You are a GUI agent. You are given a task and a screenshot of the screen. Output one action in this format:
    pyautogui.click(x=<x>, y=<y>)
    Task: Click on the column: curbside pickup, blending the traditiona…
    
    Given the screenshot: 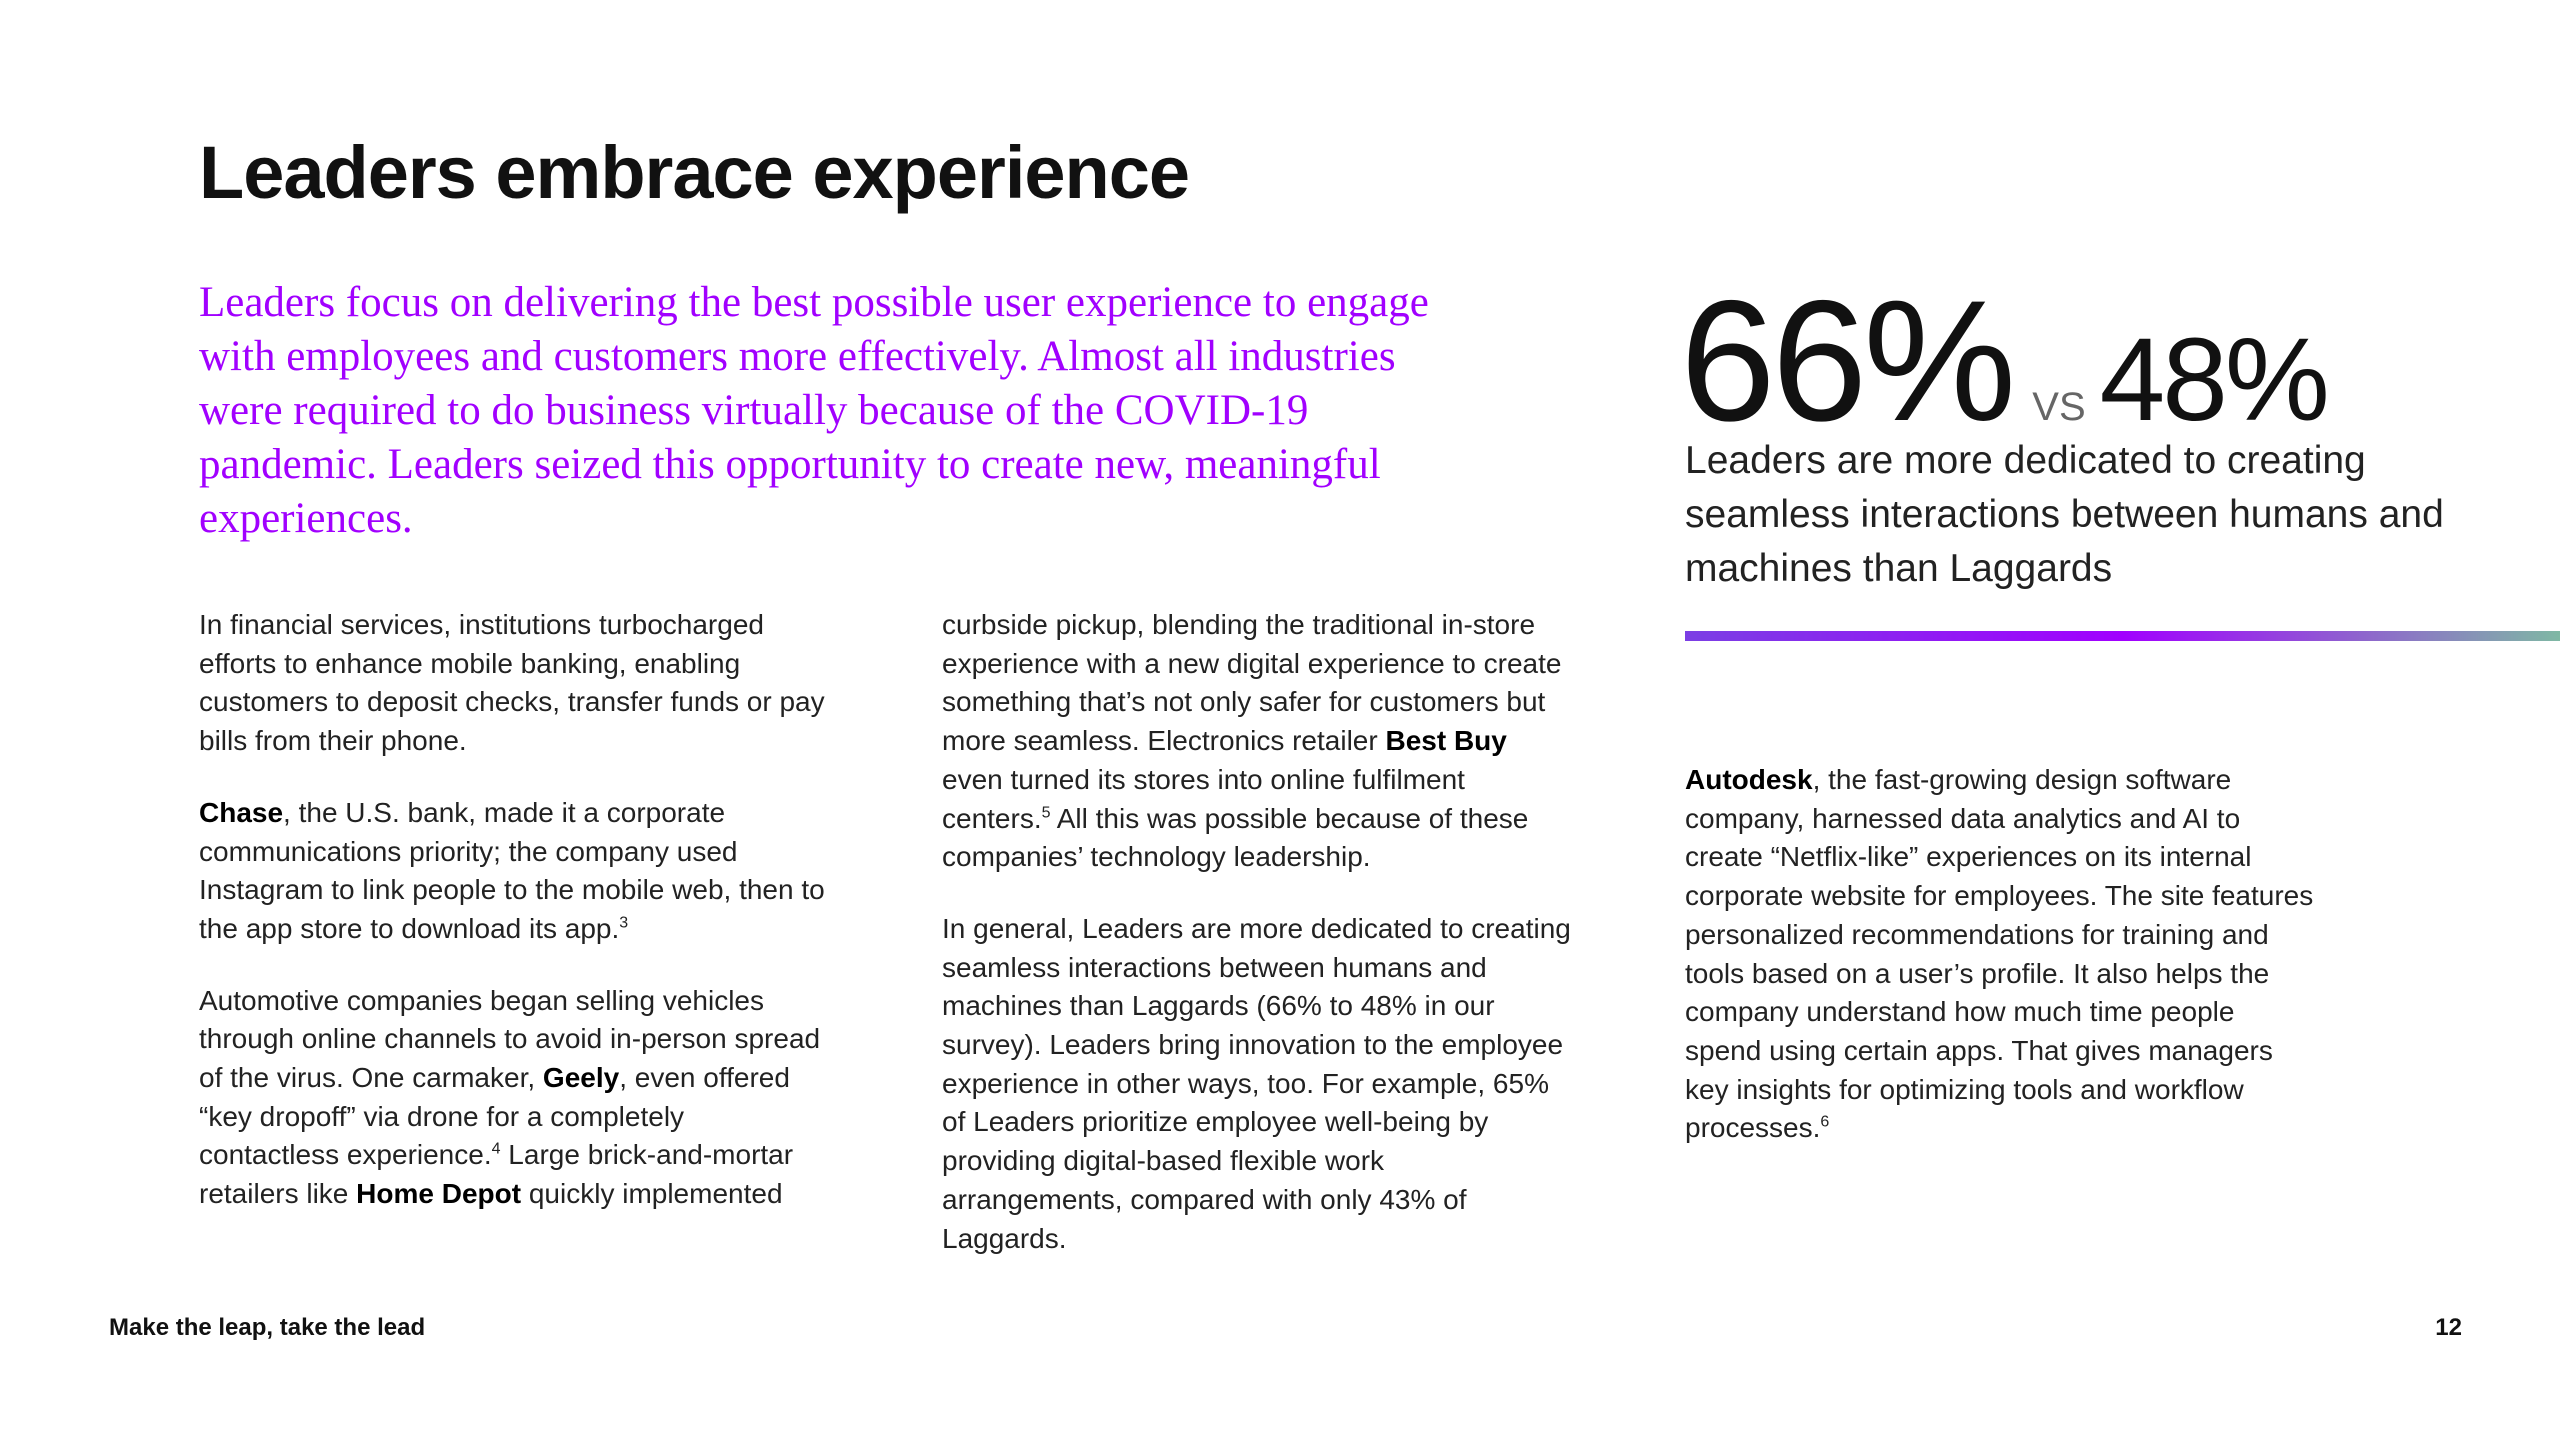 What is the action you would take?
    pyautogui.click(x=1257, y=948)
    